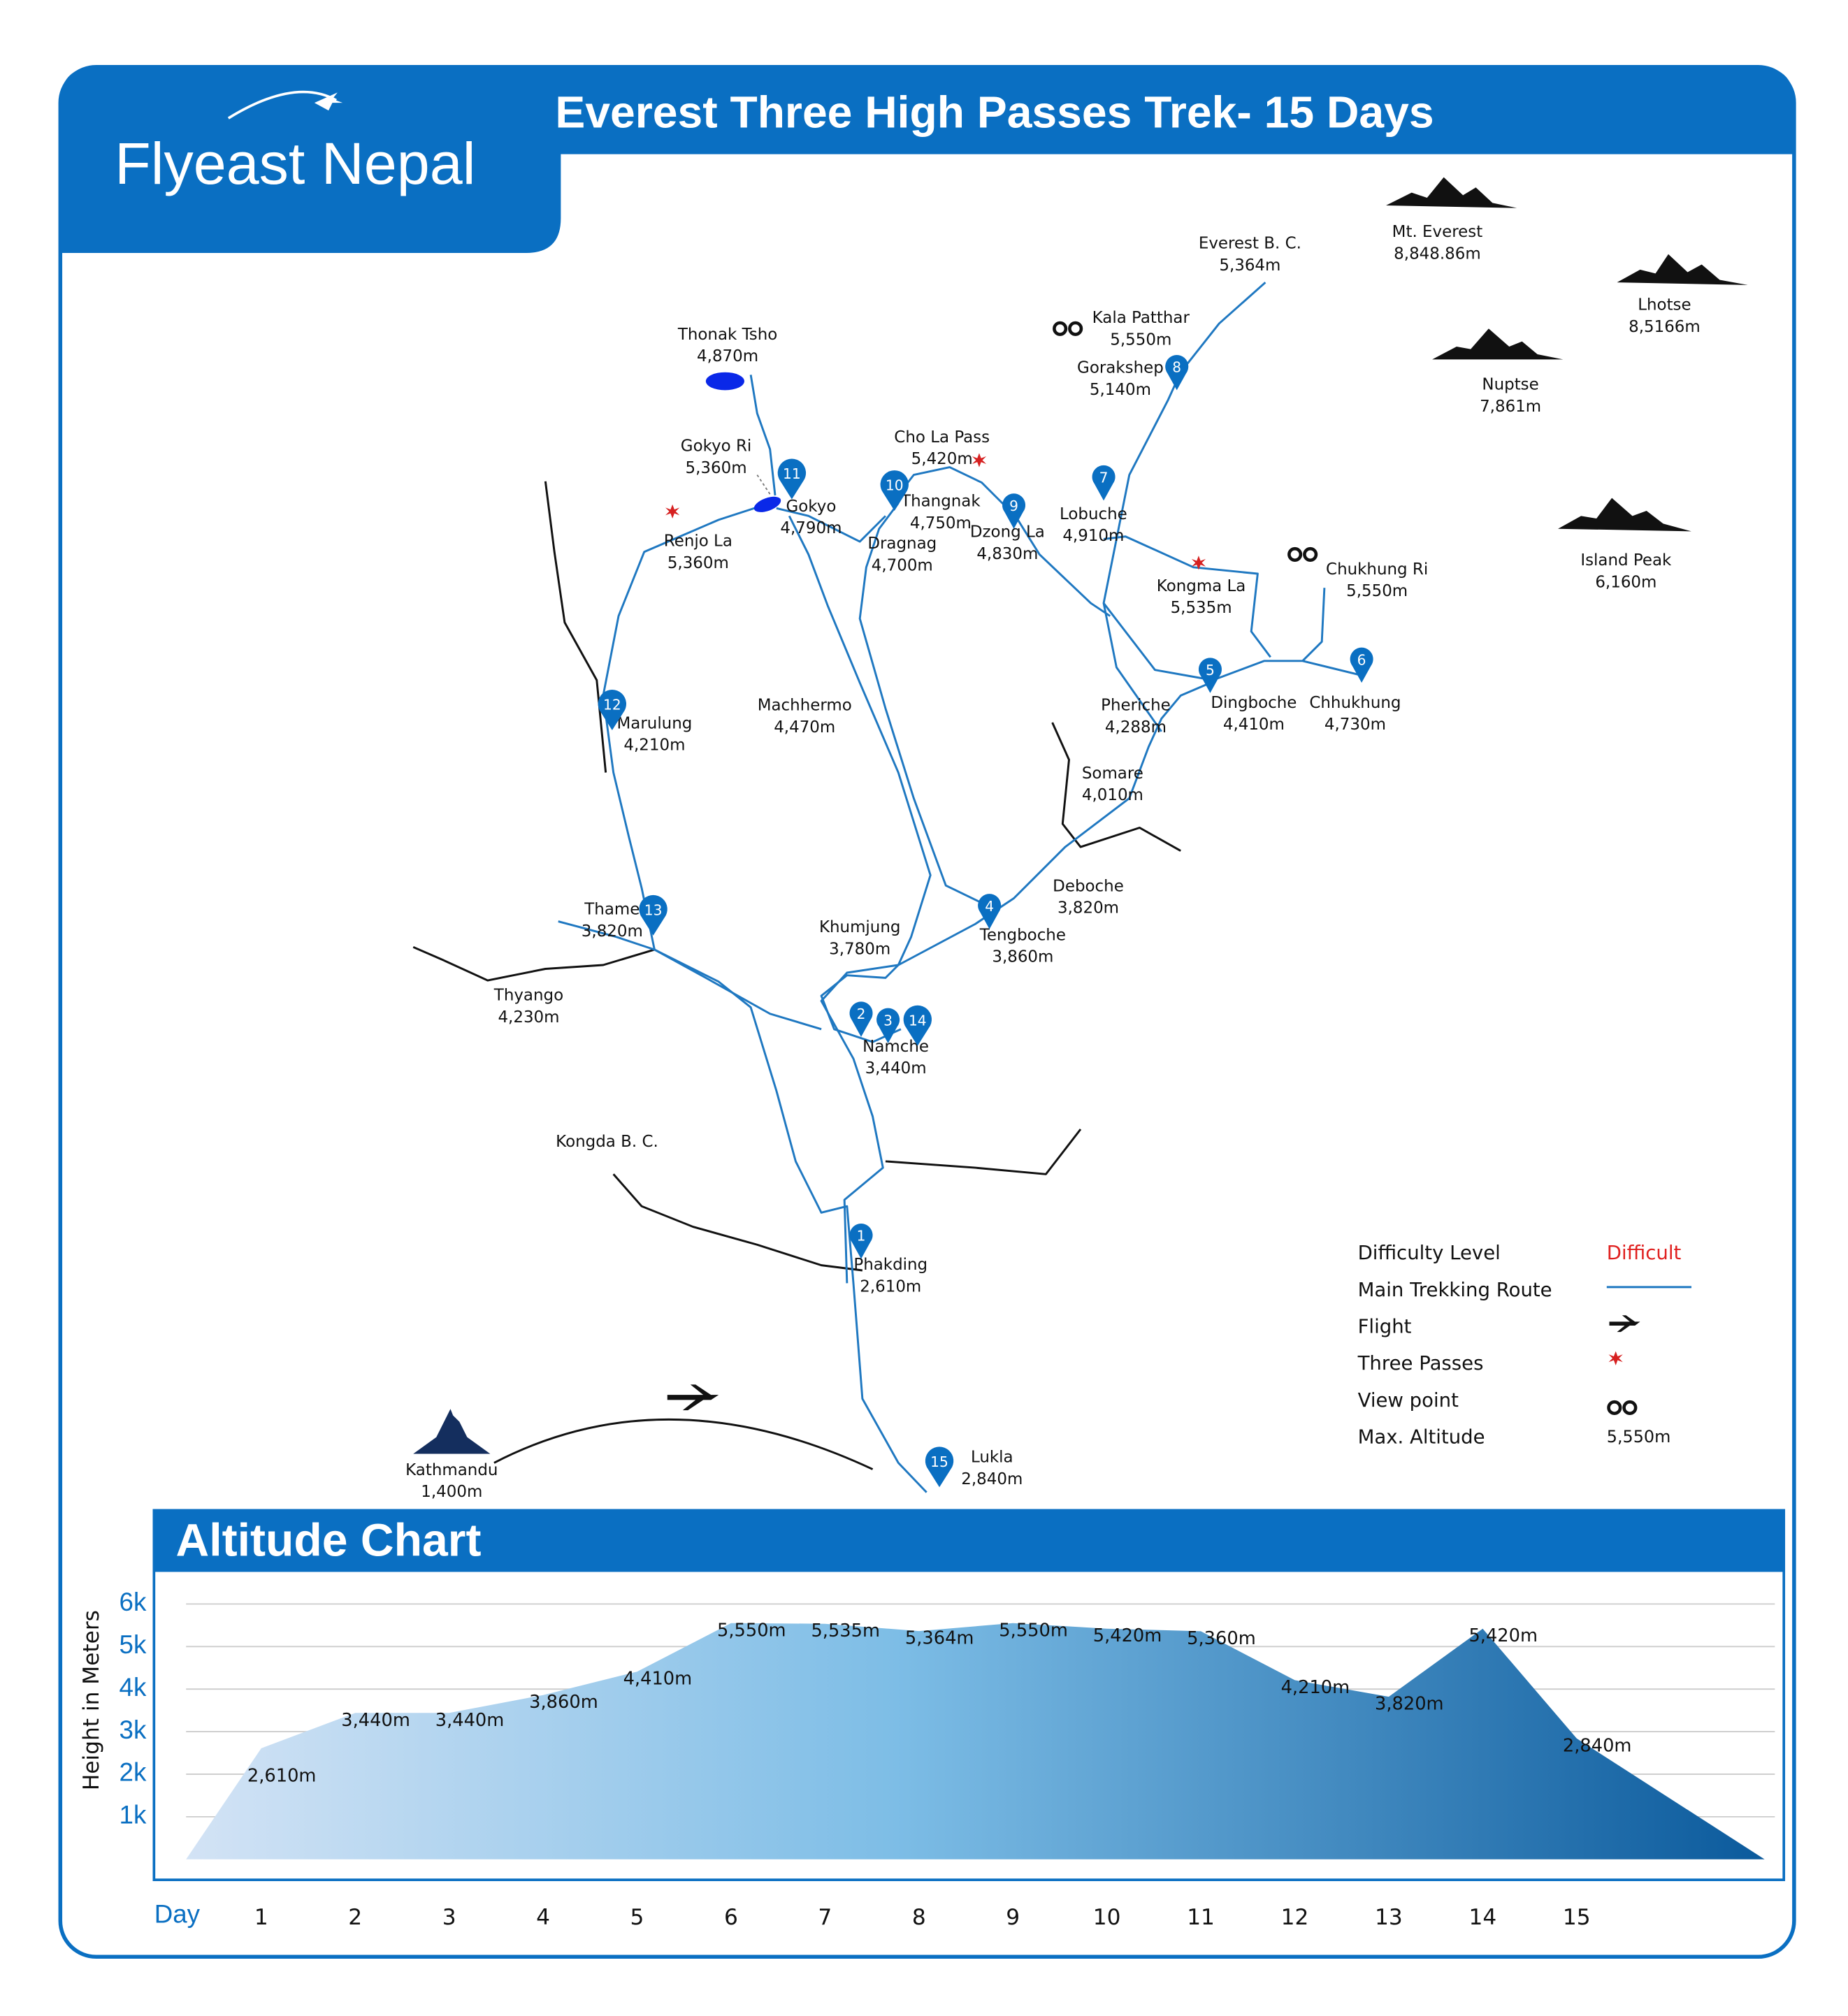 The image size is (1848, 2016). I want to click on day-pin-number: 15, so click(939, 1461).